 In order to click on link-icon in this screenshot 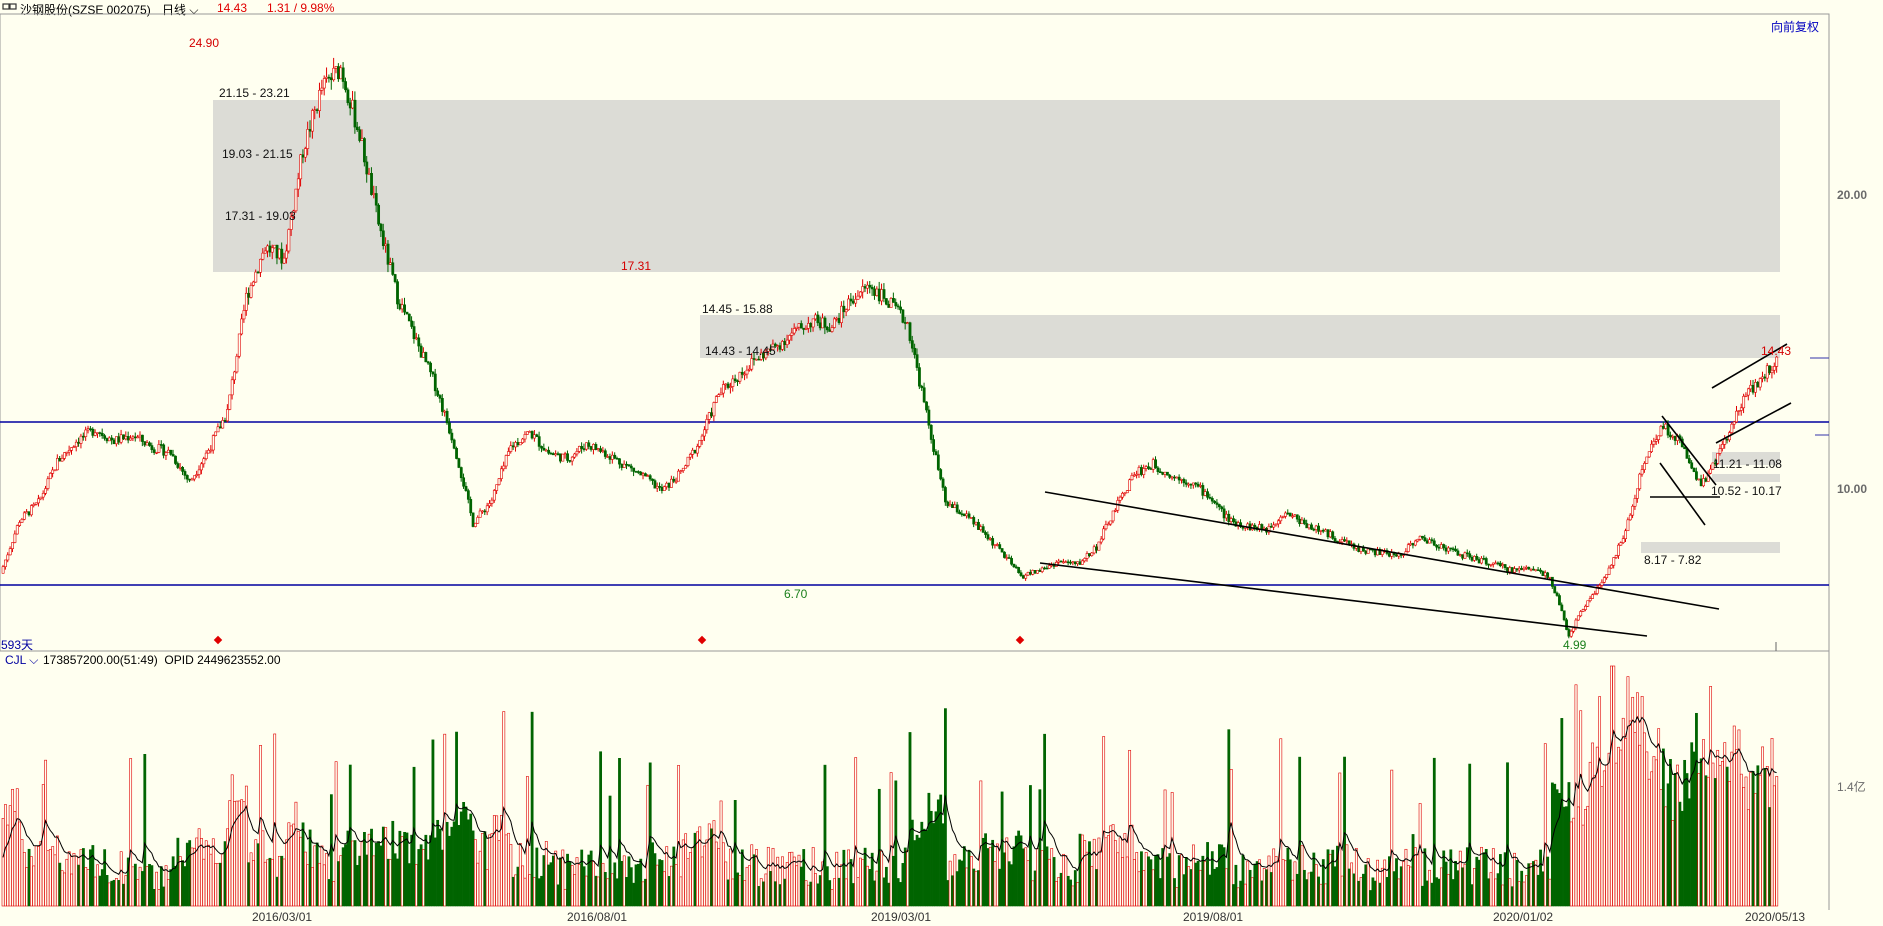, I will do `click(10, 8)`.